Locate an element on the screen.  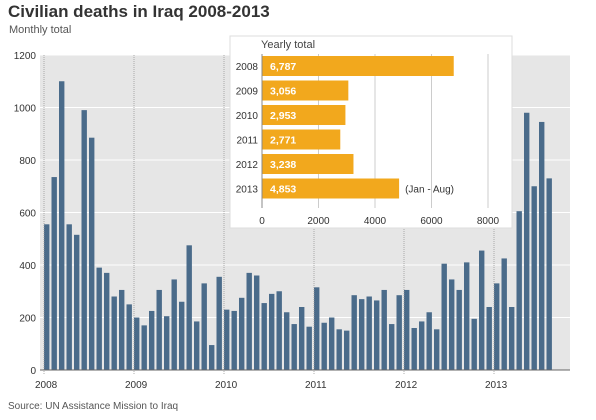
yearly-value-label: 2,953 is located at coordinates (283, 116).